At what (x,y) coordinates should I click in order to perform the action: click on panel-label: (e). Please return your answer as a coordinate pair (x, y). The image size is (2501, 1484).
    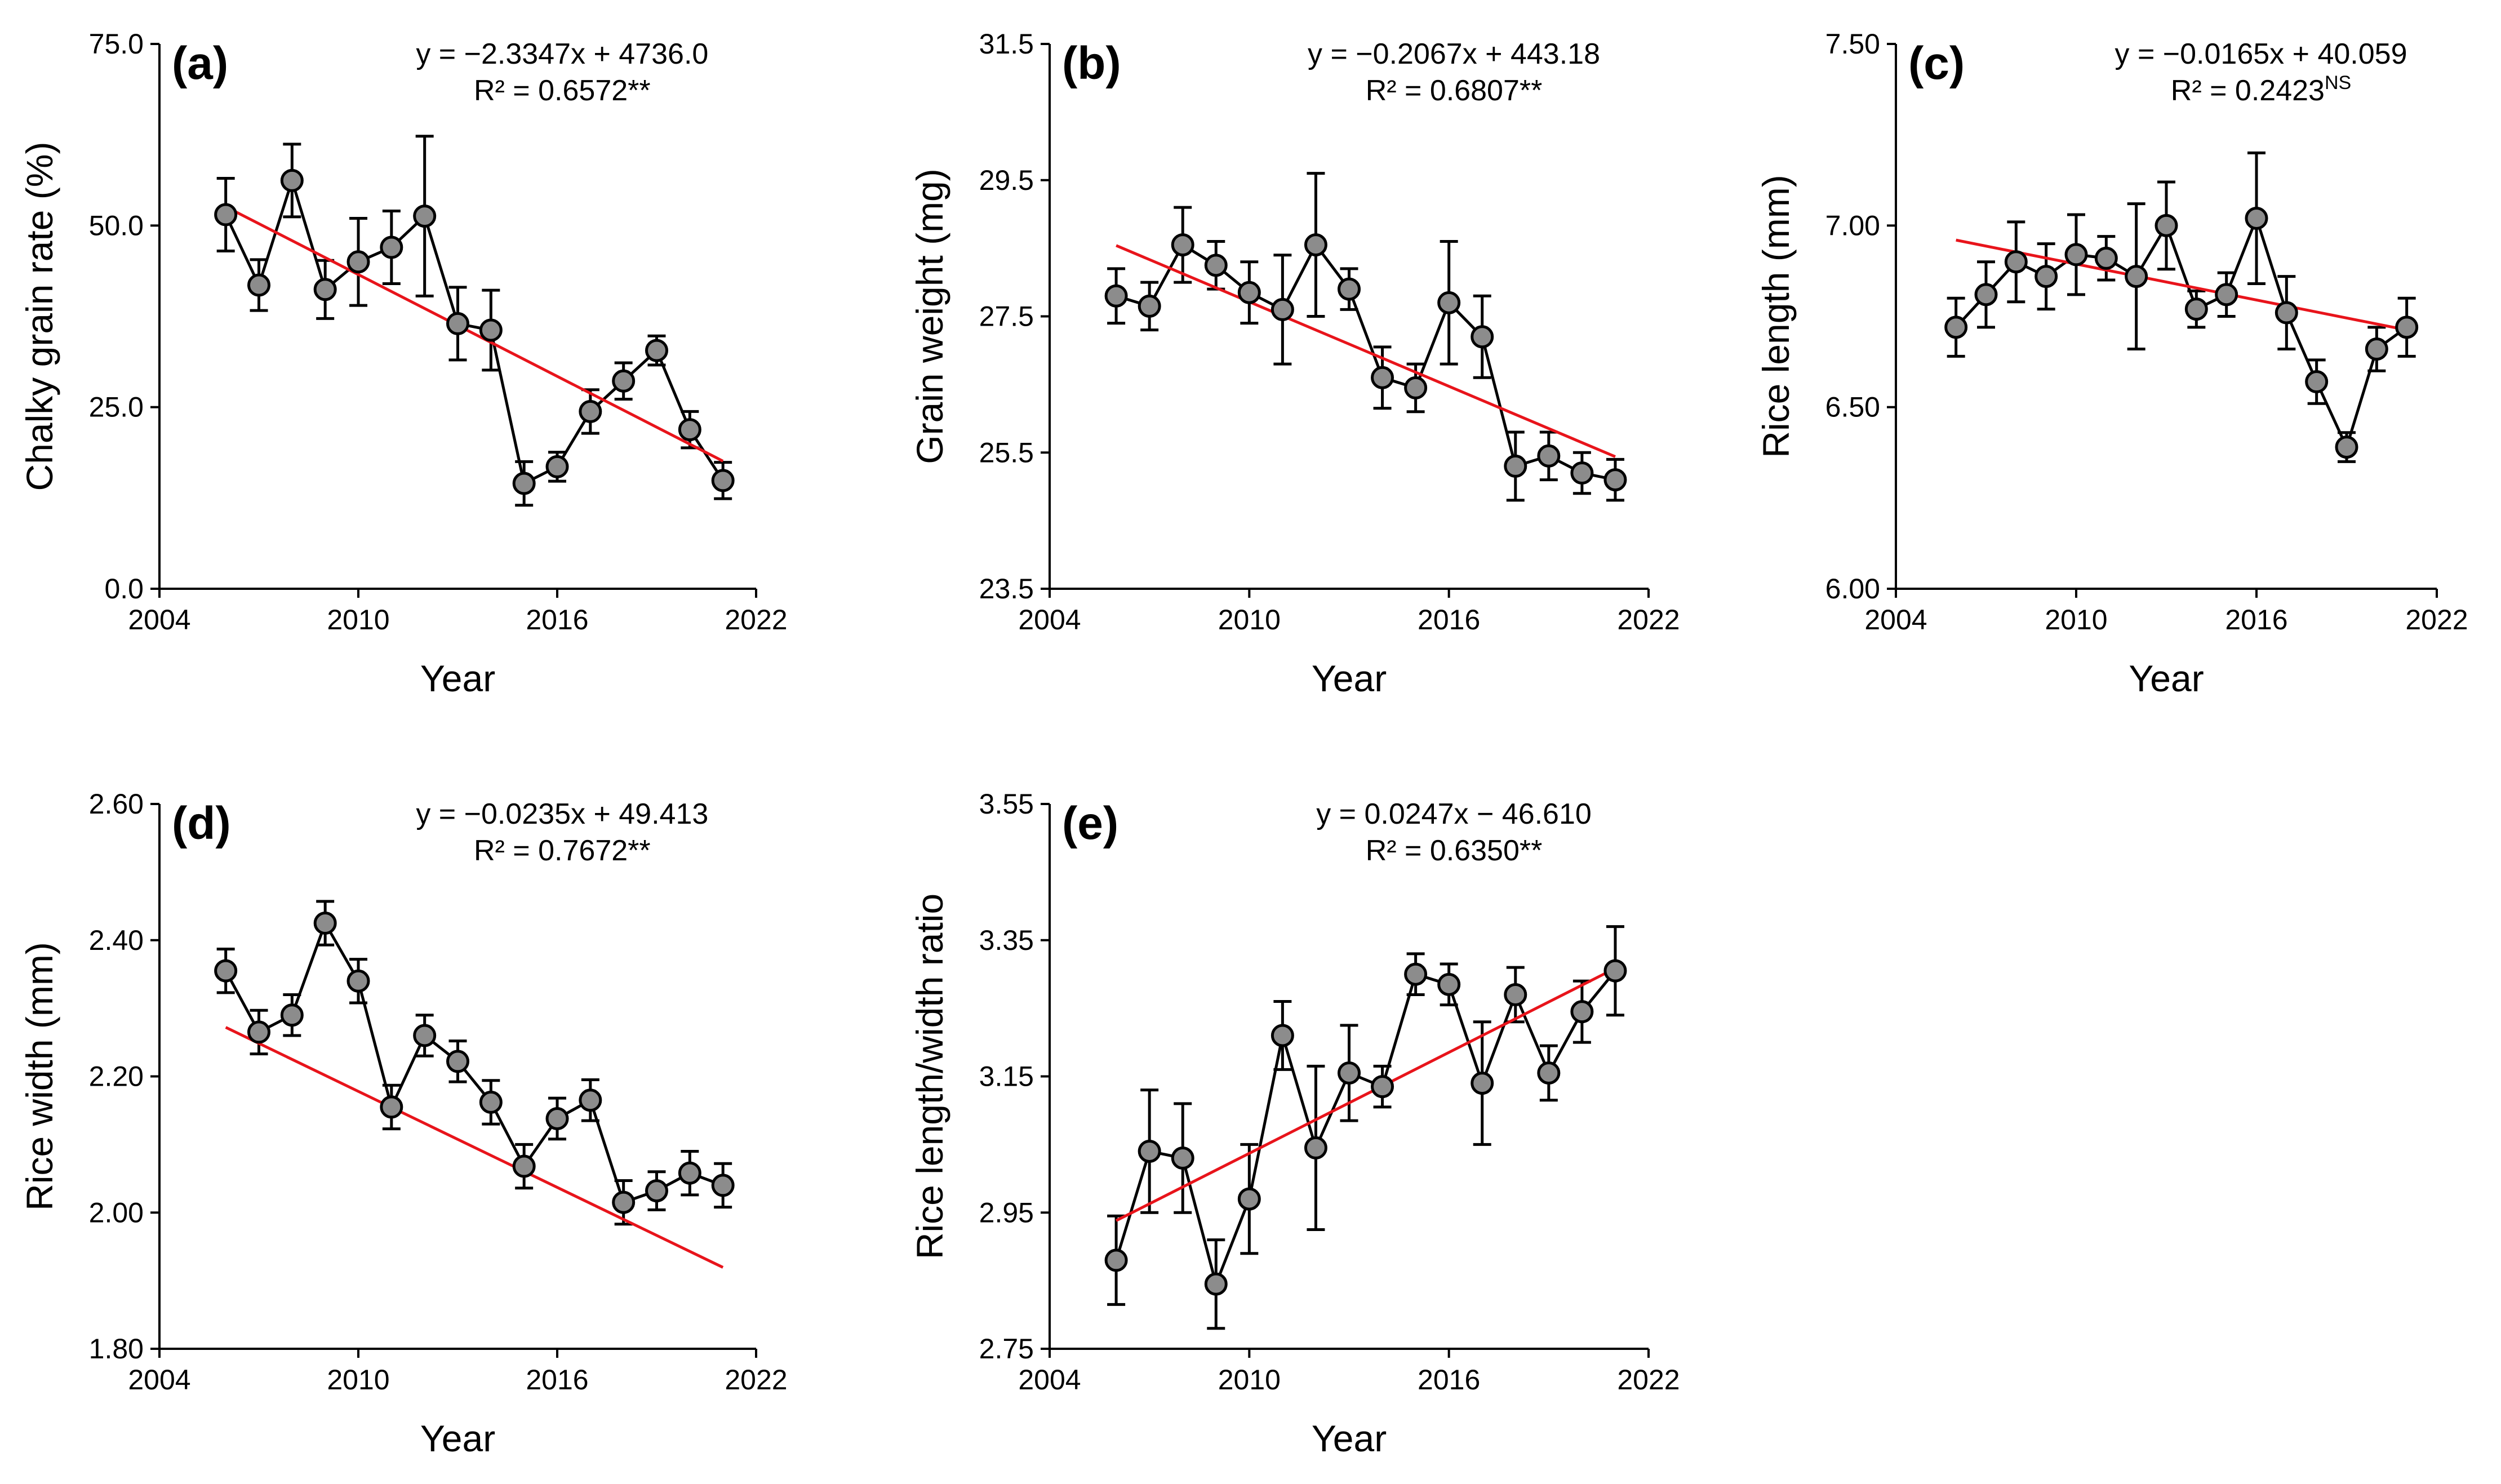
    Looking at the image, I should click on (1090, 823).